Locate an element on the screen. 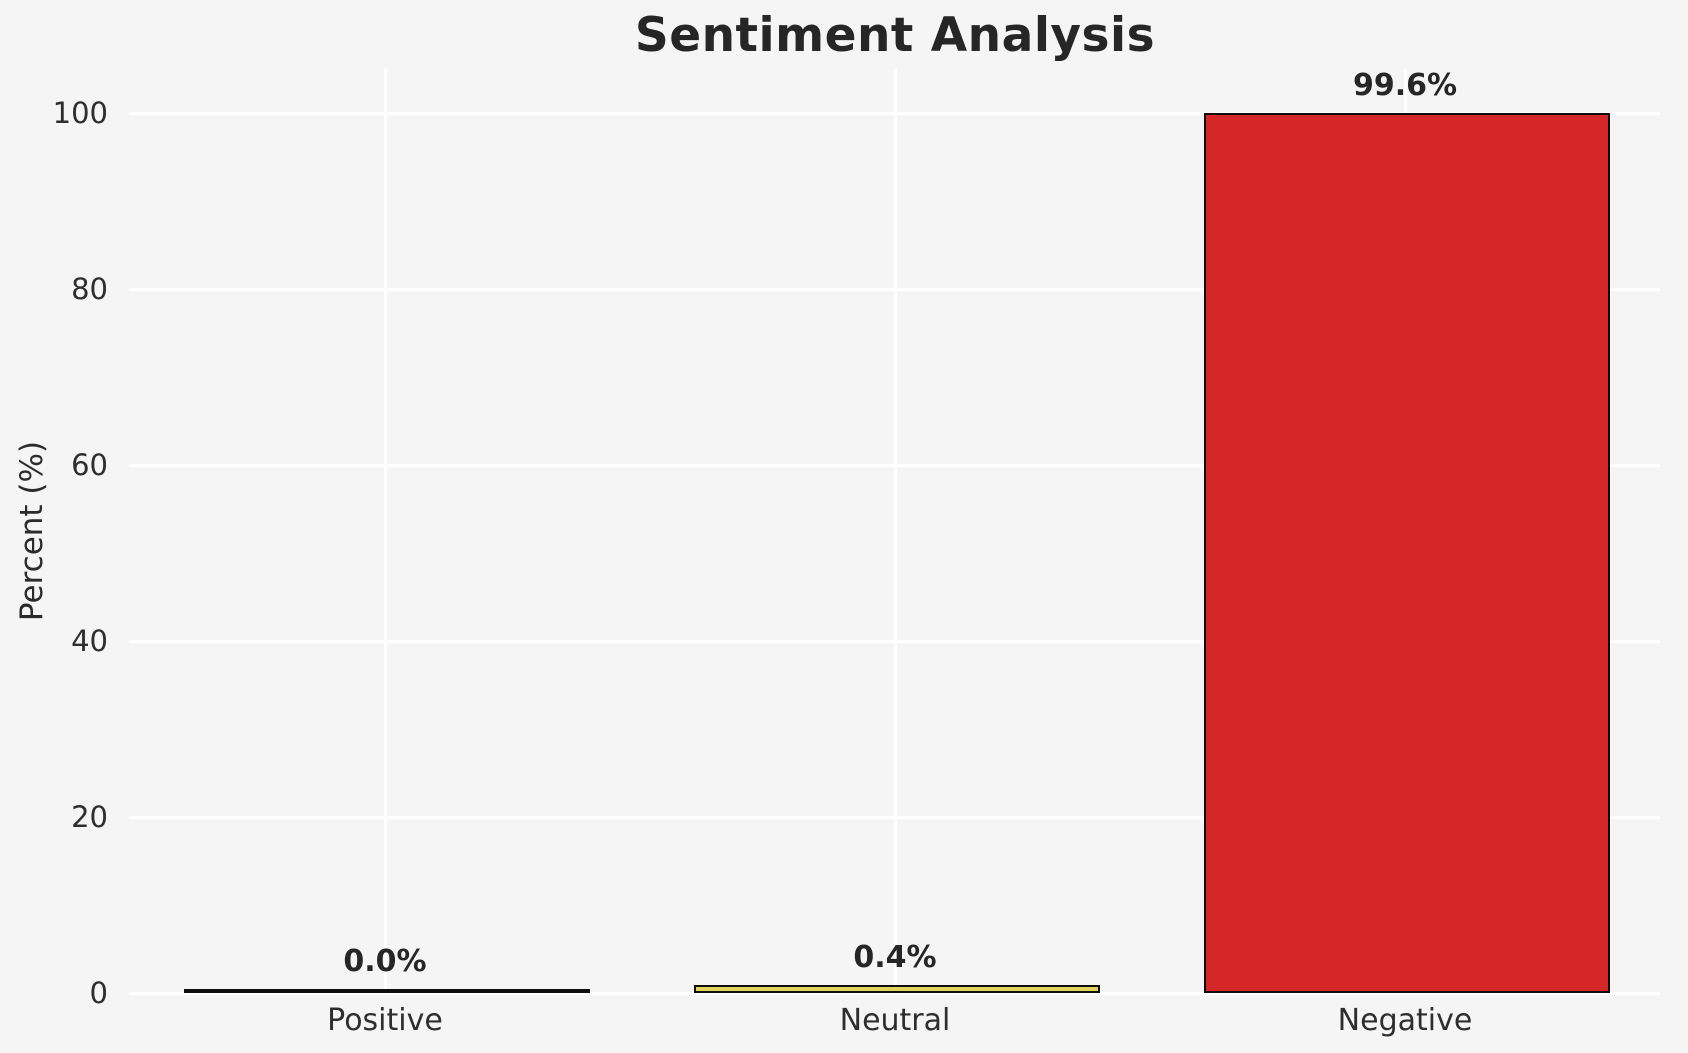  bar-value-label: 0.0% is located at coordinates (385, 961).